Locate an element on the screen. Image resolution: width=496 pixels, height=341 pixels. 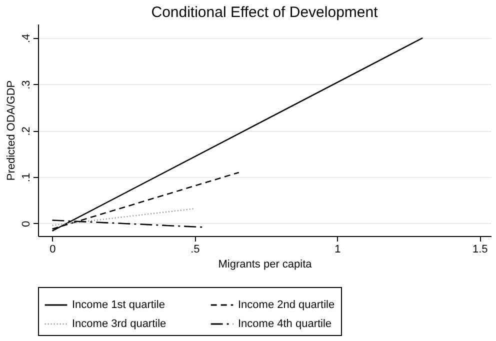
legend-label: Income 4th quartile is located at coordinates (285, 324).